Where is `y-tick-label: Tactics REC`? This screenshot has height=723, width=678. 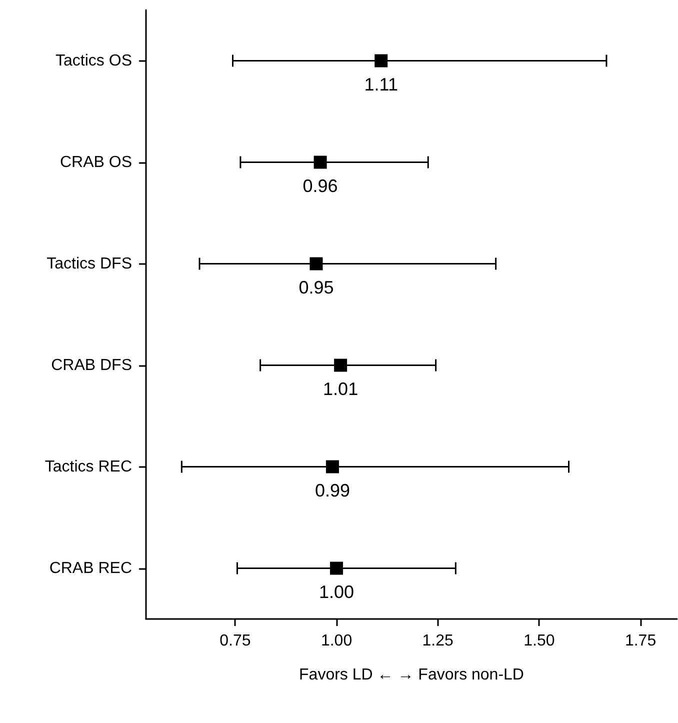
y-tick-label: Tactics REC is located at coordinates (88, 467).